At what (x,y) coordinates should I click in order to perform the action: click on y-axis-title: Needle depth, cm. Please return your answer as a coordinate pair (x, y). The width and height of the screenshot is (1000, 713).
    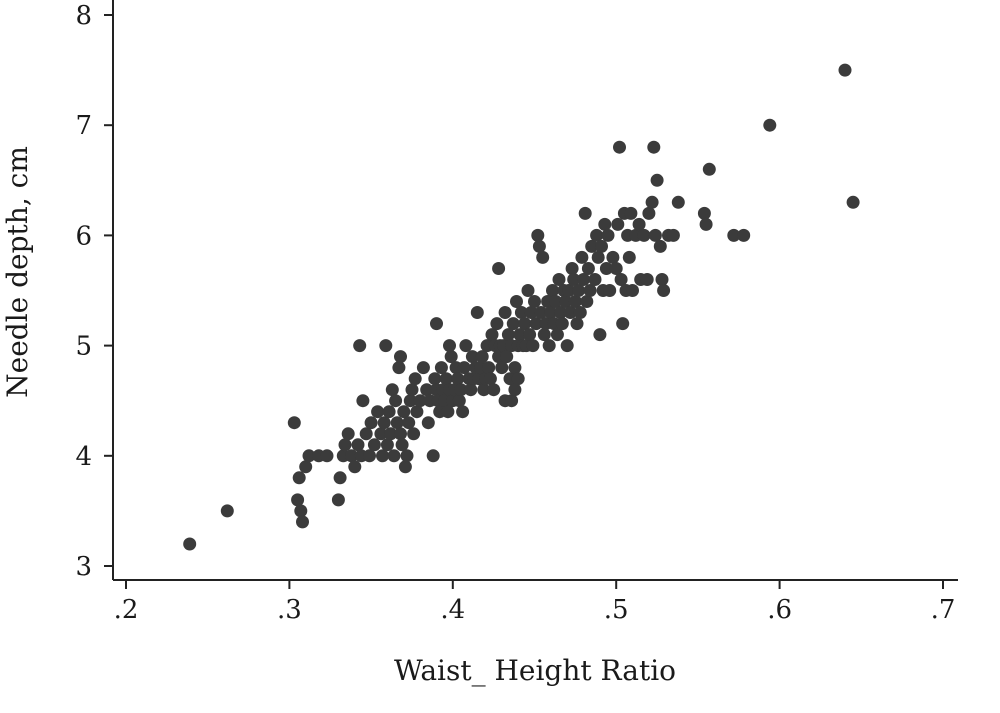
    Looking at the image, I should click on (17, 272).